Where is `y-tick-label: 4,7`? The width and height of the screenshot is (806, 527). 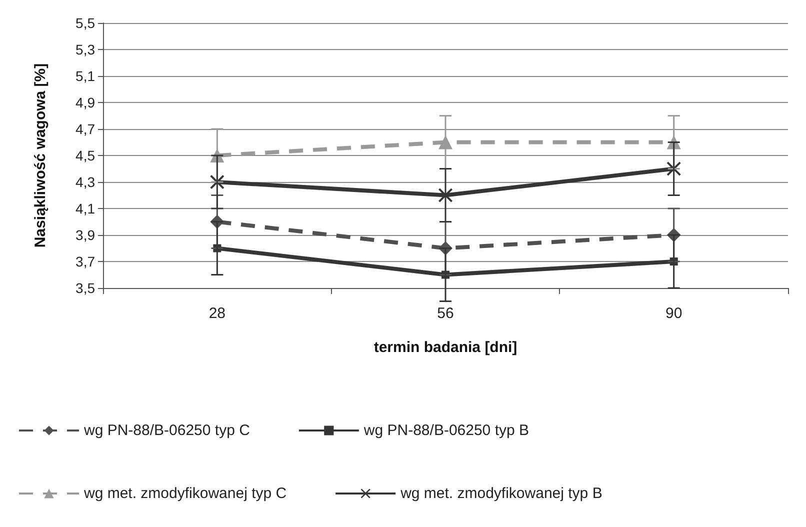 y-tick-label: 4,7 is located at coordinates (86, 129).